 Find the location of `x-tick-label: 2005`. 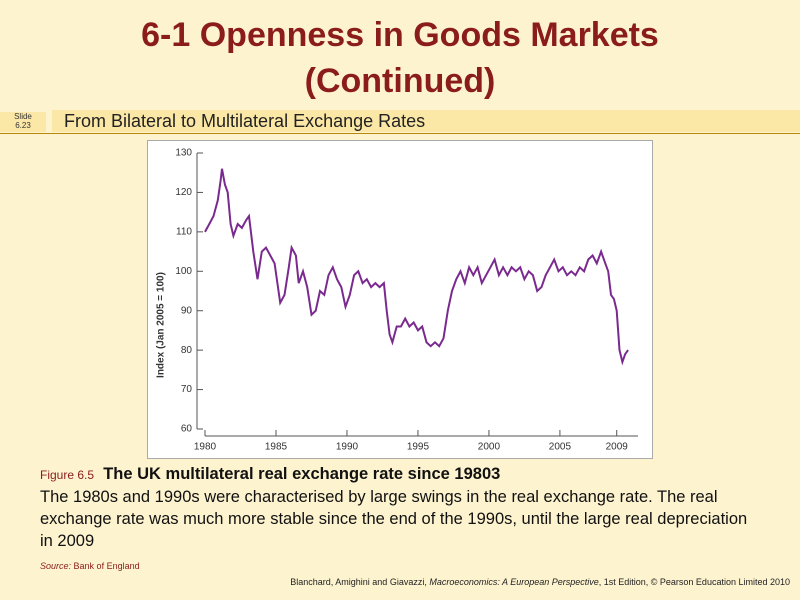

x-tick-label: 2005 is located at coordinates (560, 447).